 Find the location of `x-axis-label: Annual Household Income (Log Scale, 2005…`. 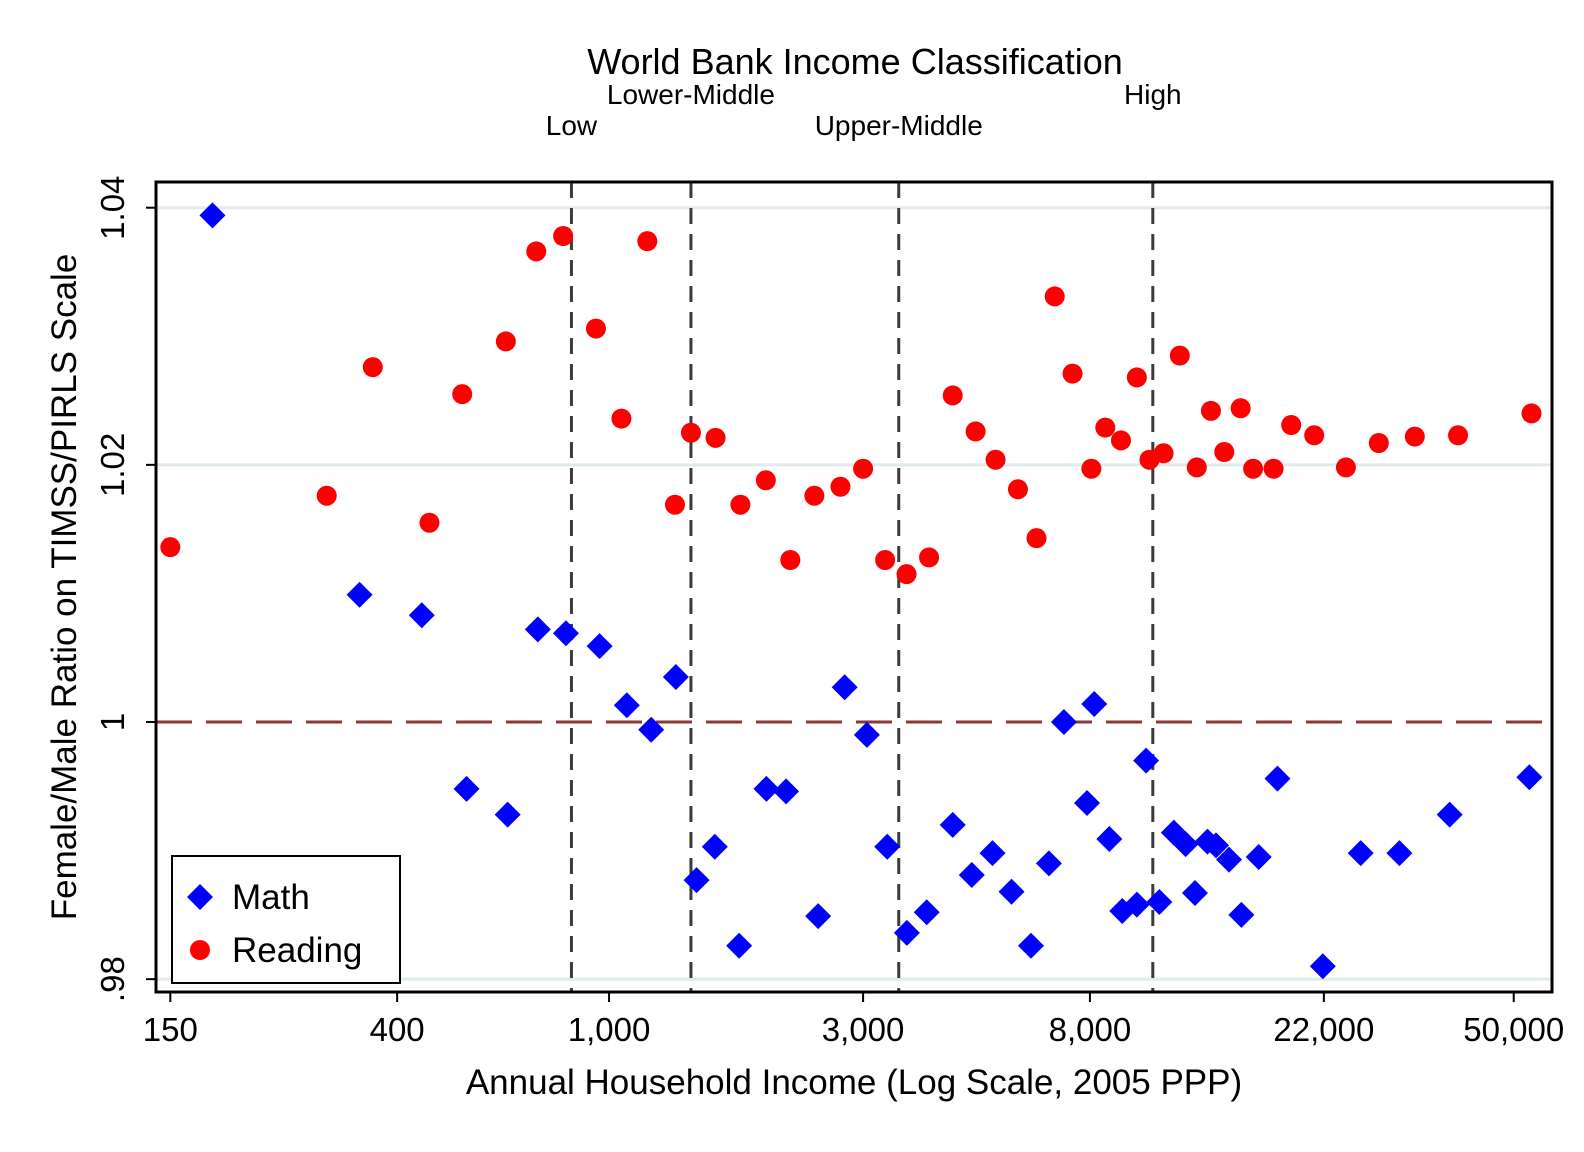

x-axis-label: Annual Household Income (Log Scale, 2005… is located at coordinates (854, 1082).